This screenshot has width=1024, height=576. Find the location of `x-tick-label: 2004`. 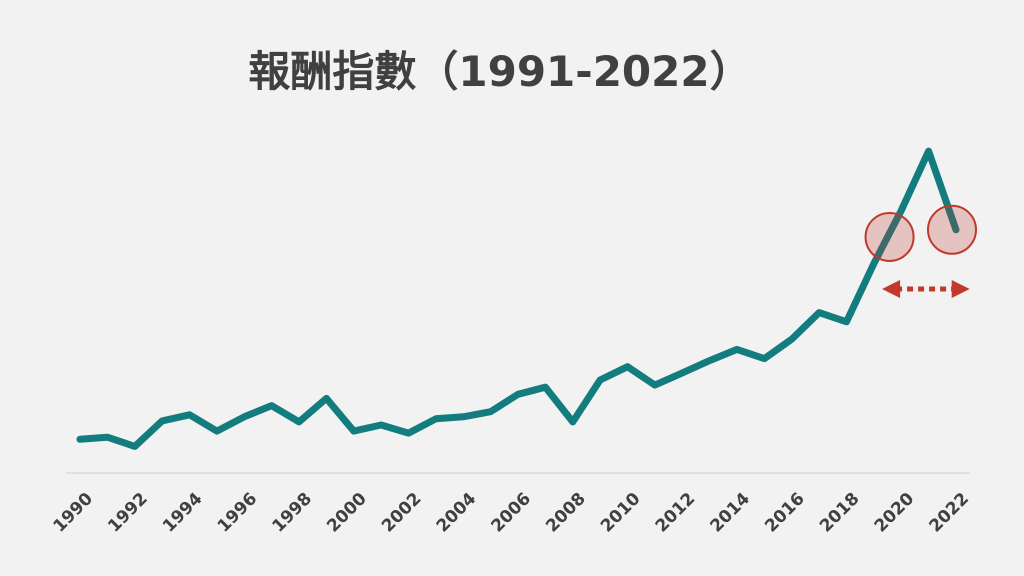

x-tick-label: 2004 is located at coordinates (457, 513).